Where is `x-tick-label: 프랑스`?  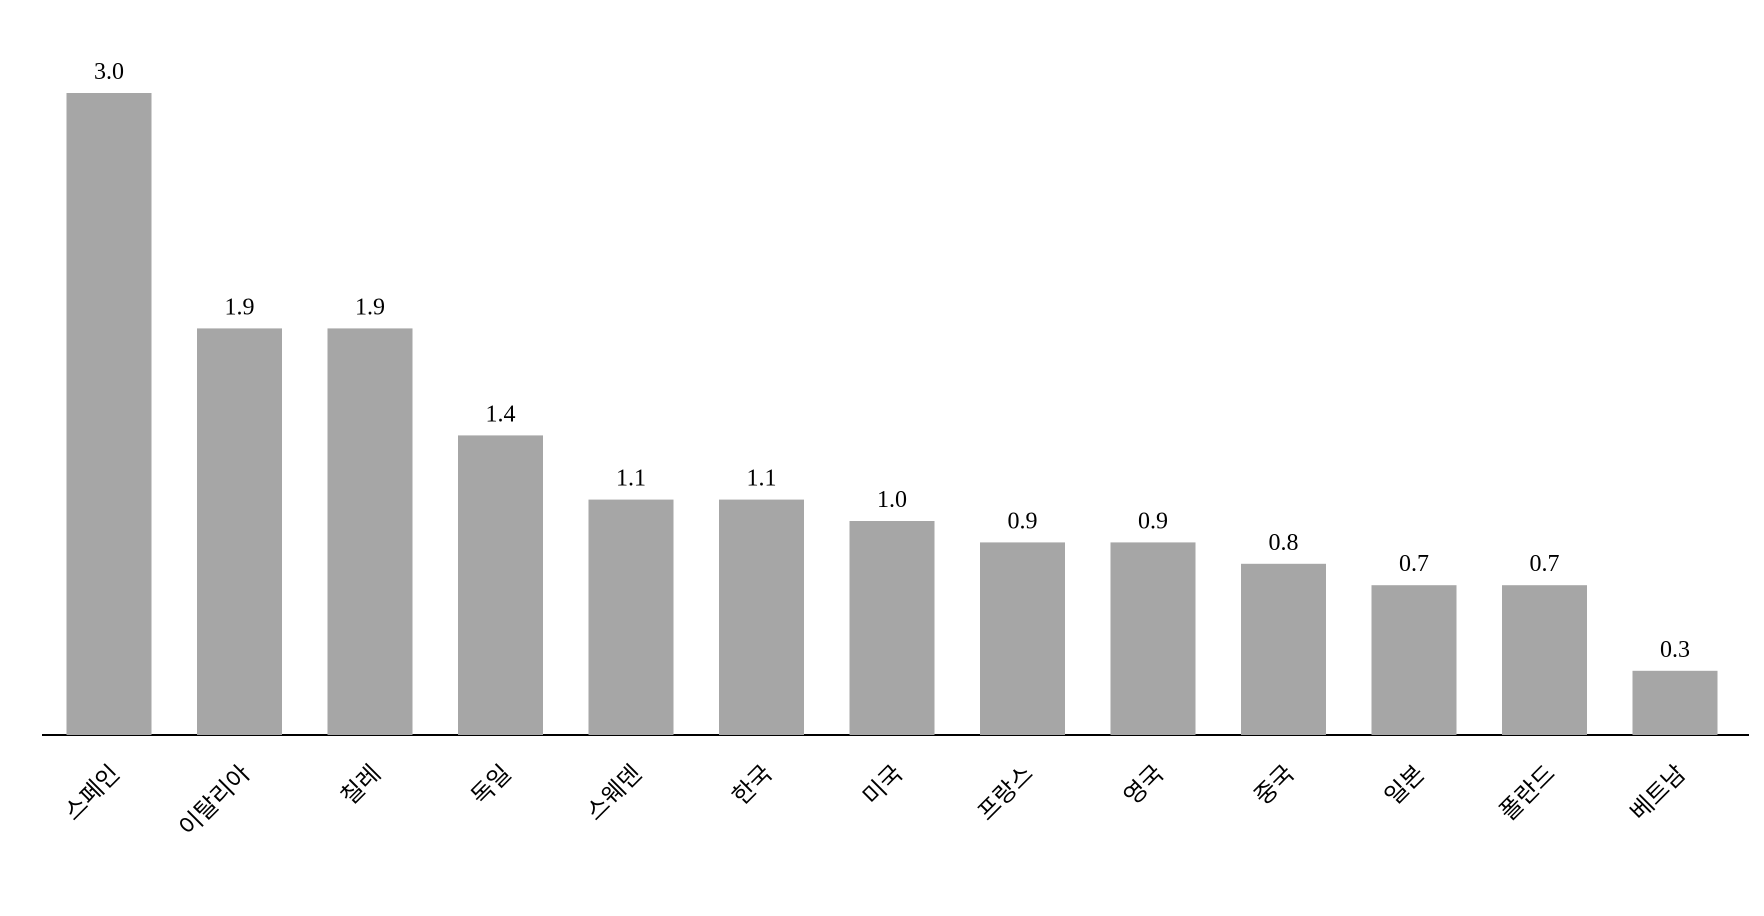
x-tick-label: 프랑스 is located at coordinates (1005, 792).